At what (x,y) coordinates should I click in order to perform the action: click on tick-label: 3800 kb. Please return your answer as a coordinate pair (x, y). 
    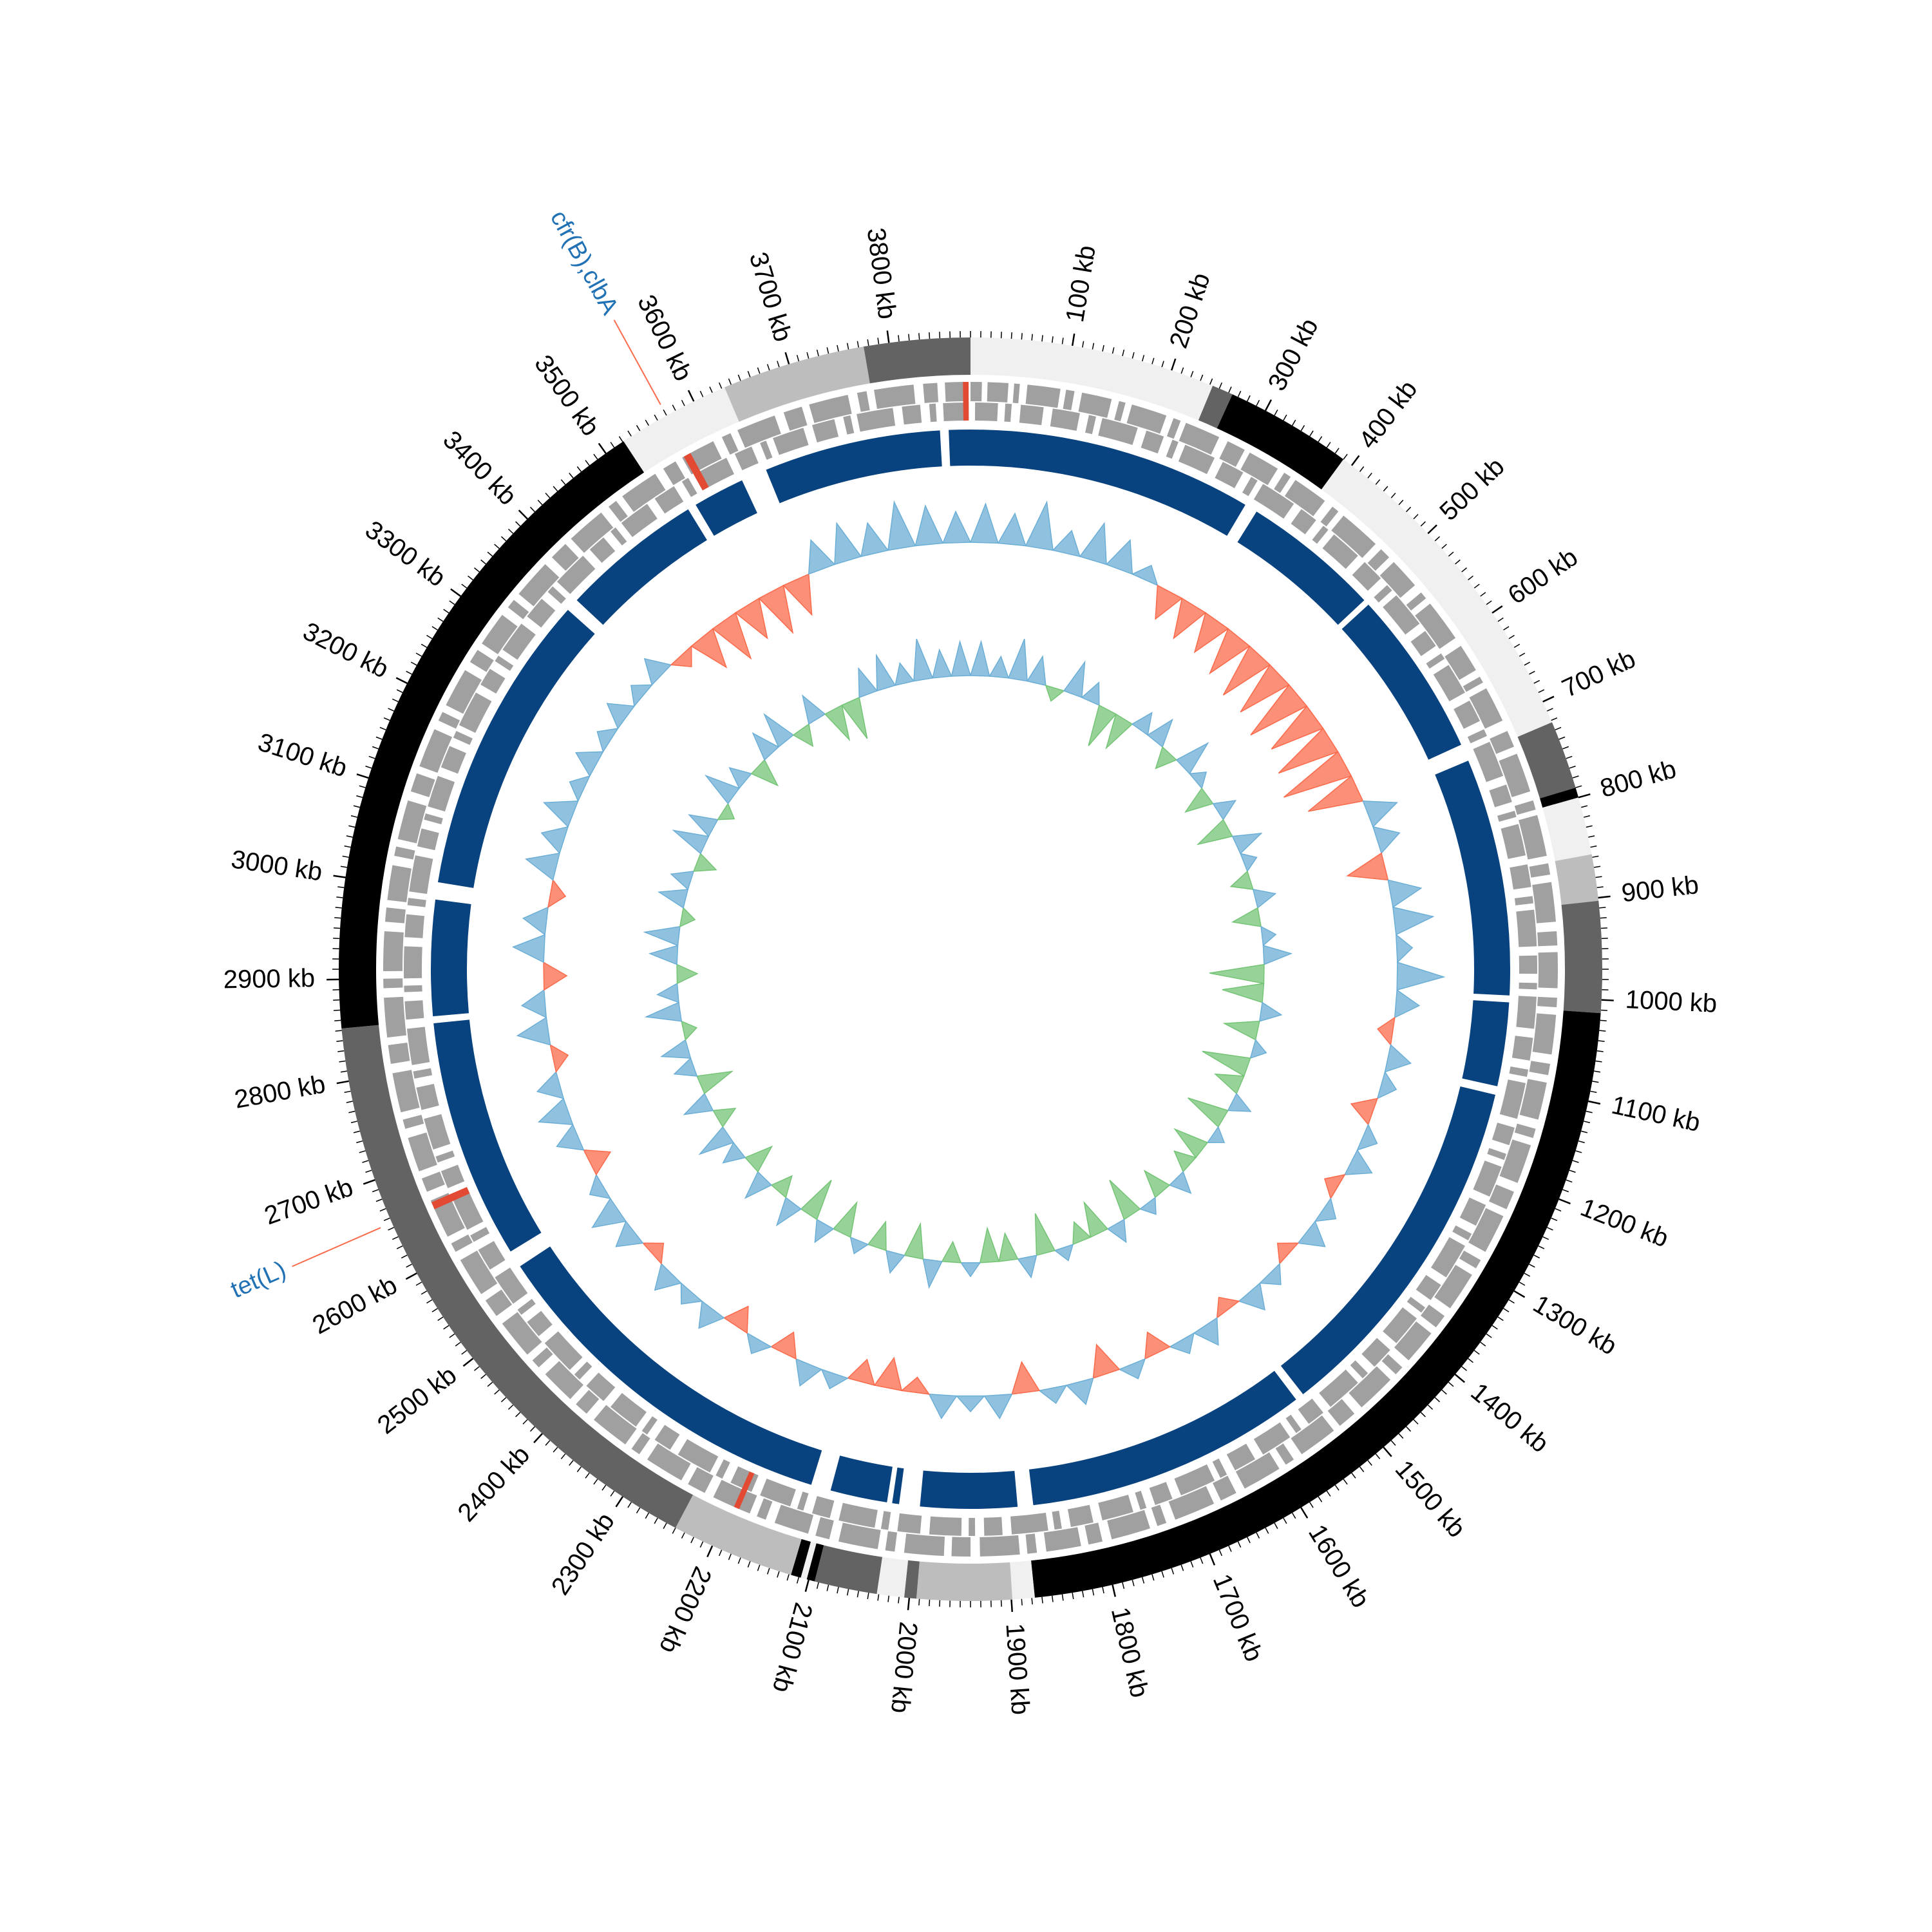
    Looking at the image, I should click on (882, 273).